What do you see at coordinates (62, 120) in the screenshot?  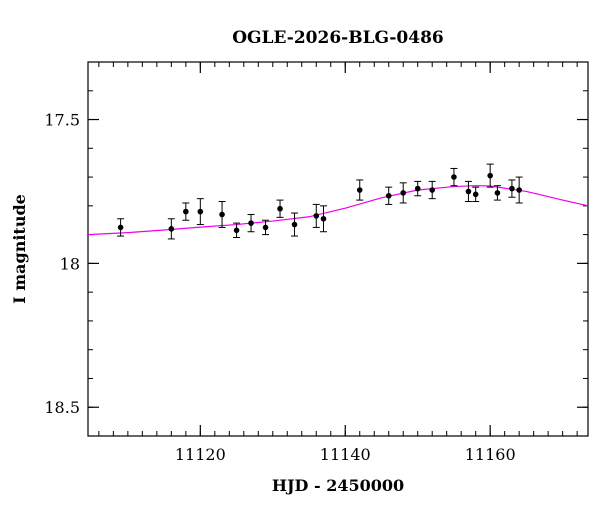 I see `y-tick-label: 17.5` at bounding box center [62, 120].